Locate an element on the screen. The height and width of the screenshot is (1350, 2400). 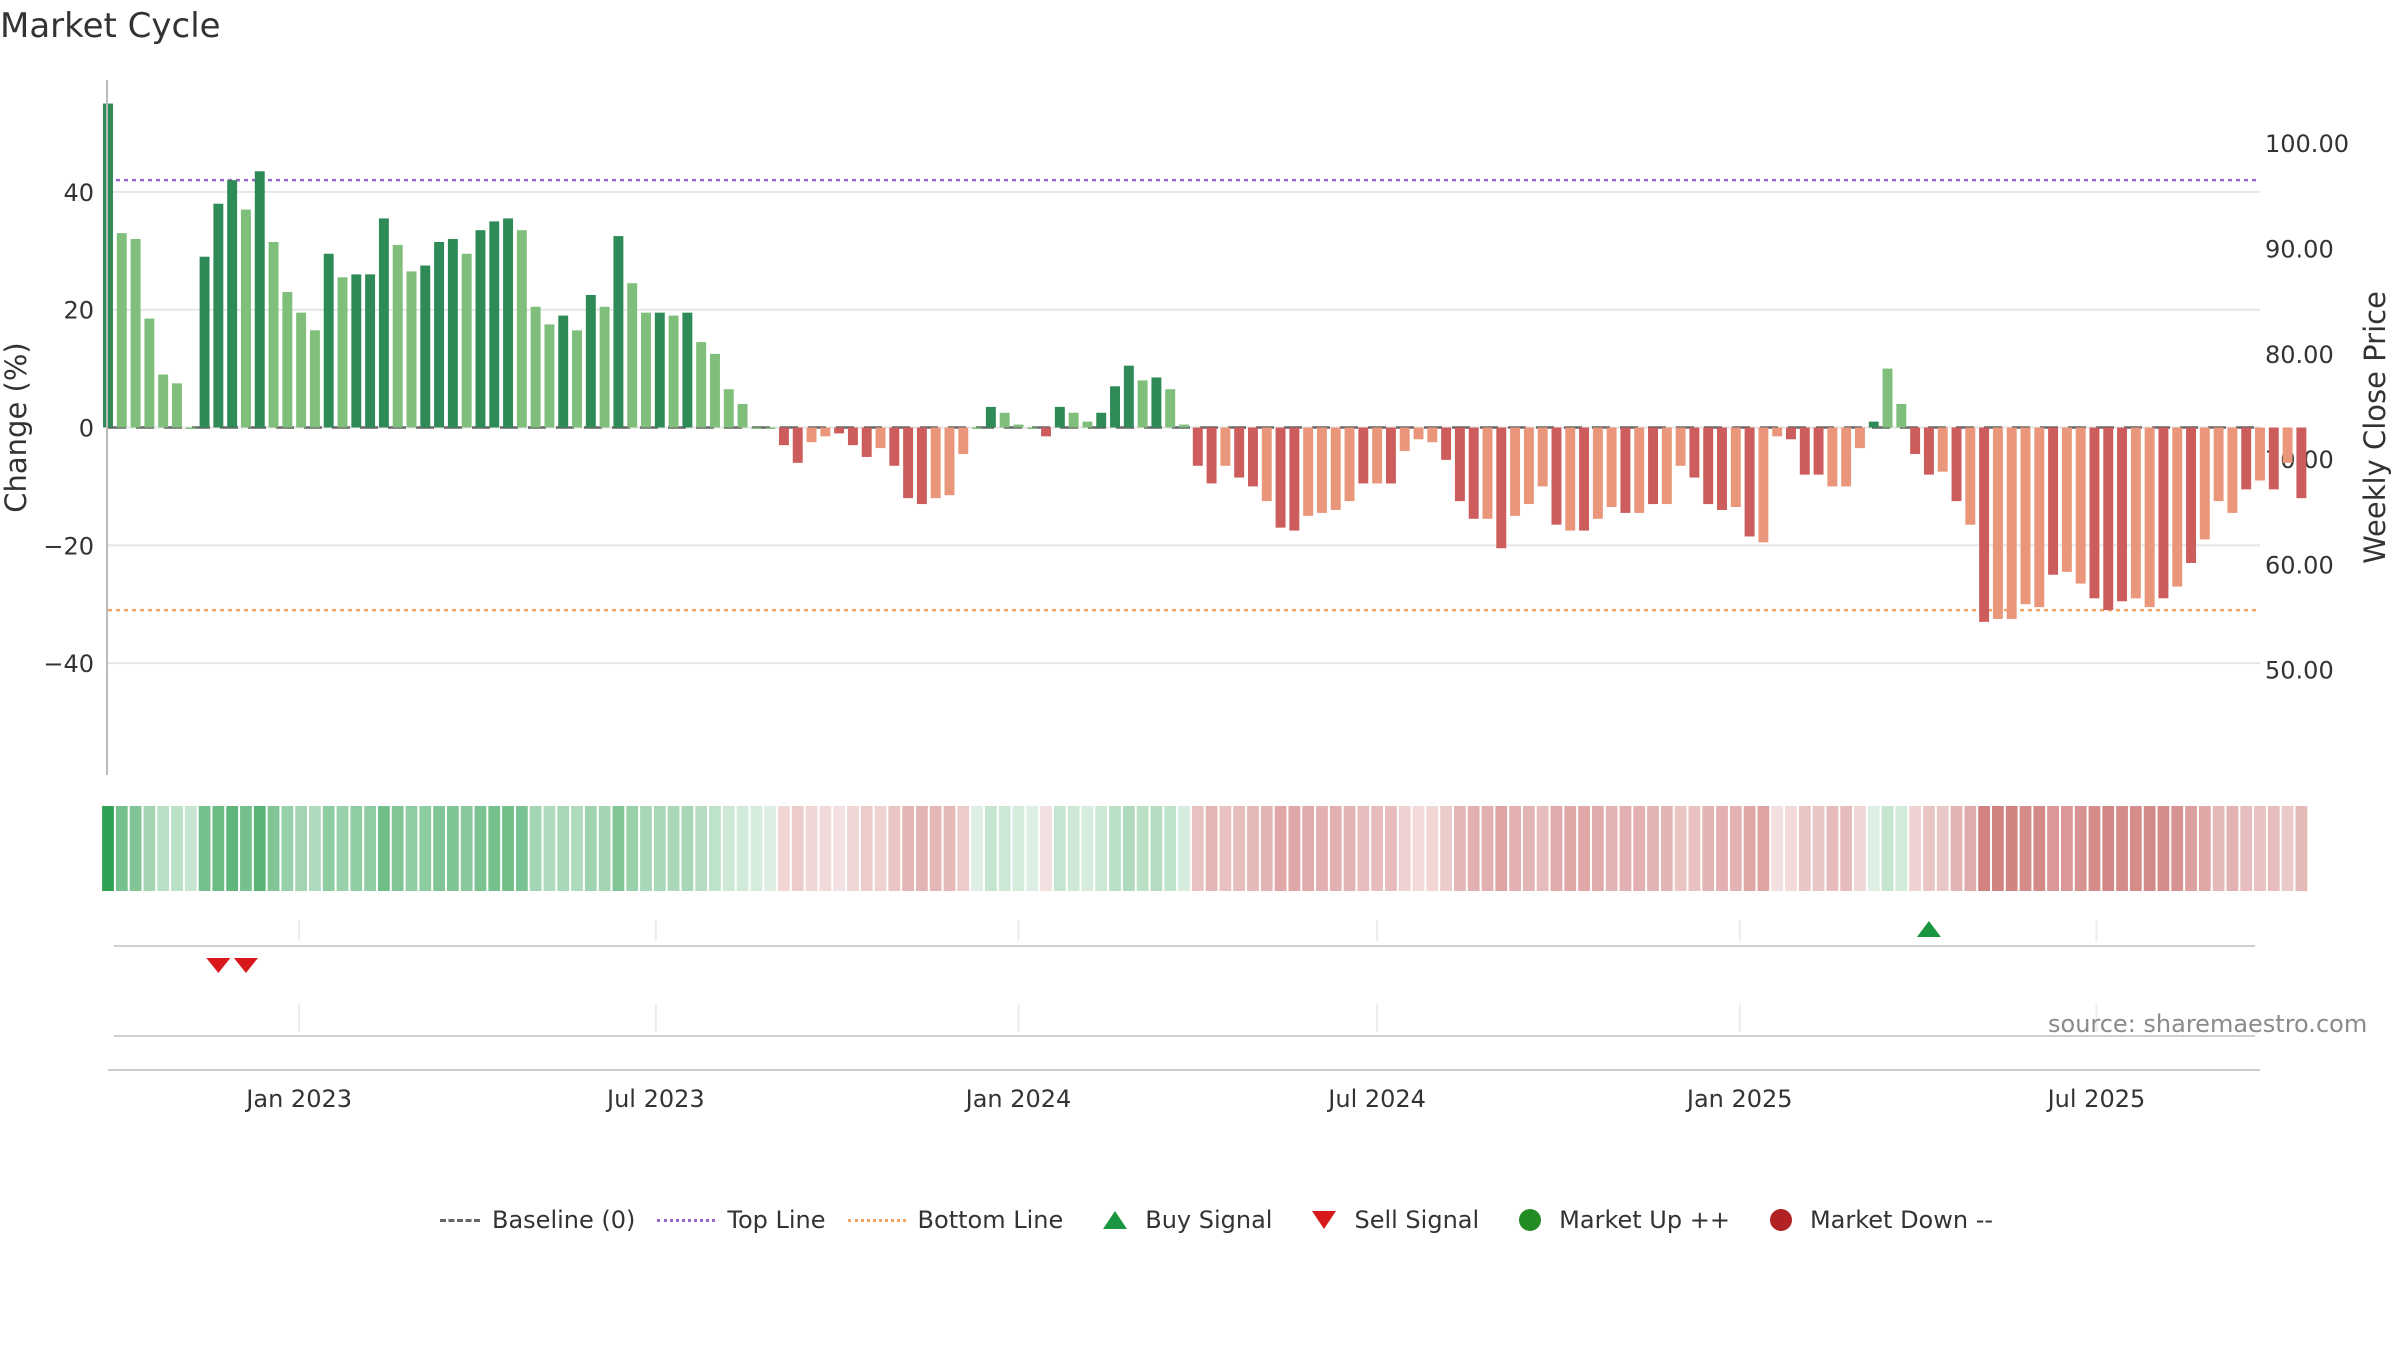
legend-item-up: Market Up ++ is located at coordinates (1615, 1220).